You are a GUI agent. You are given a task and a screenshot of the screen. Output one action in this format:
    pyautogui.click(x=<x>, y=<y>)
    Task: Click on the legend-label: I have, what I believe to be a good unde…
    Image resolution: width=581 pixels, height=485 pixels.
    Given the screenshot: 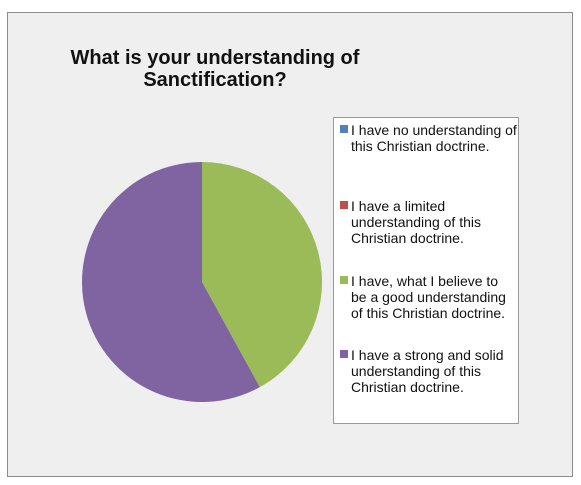 What is the action you would take?
    pyautogui.click(x=428, y=297)
    